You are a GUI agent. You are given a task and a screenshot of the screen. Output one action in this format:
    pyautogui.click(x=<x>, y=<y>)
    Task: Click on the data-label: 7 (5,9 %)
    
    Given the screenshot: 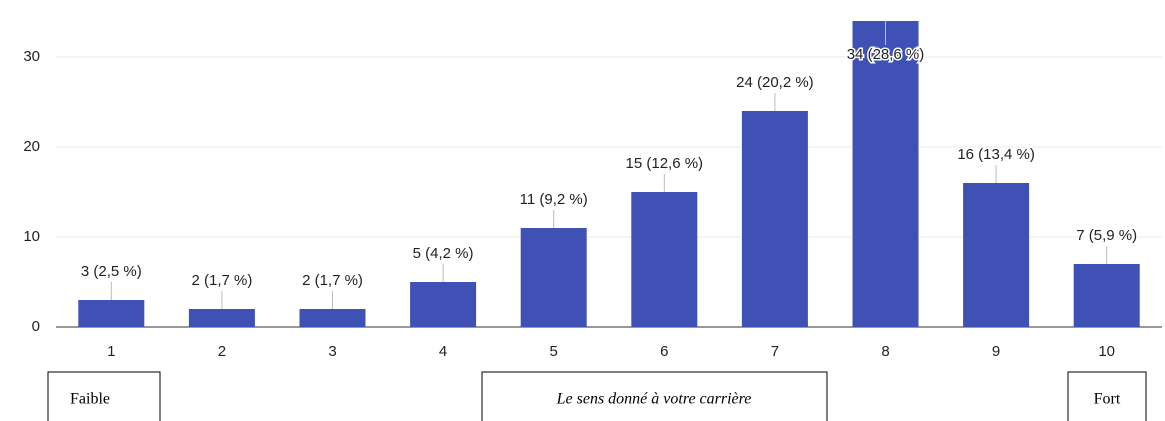 What is the action you would take?
    pyautogui.click(x=1106, y=235)
    